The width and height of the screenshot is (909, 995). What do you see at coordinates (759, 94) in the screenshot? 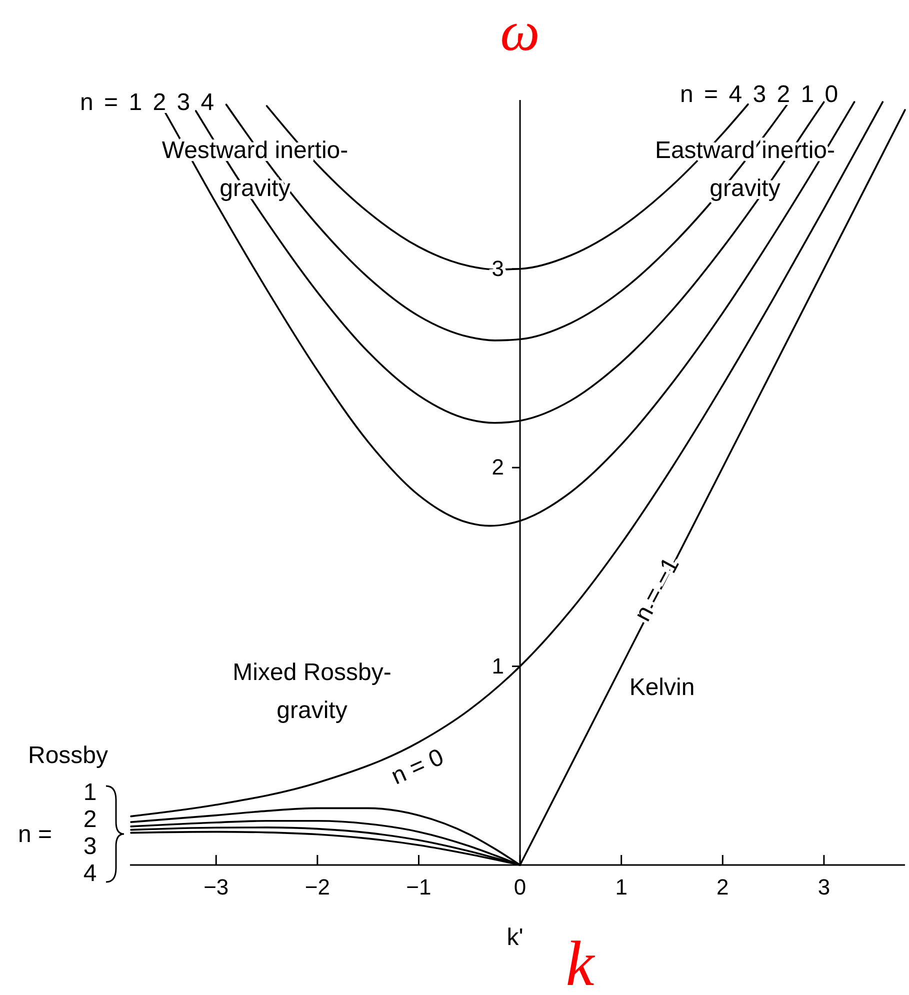
I see `annotation: n = 4 3 2 1 0` at bounding box center [759, 94].